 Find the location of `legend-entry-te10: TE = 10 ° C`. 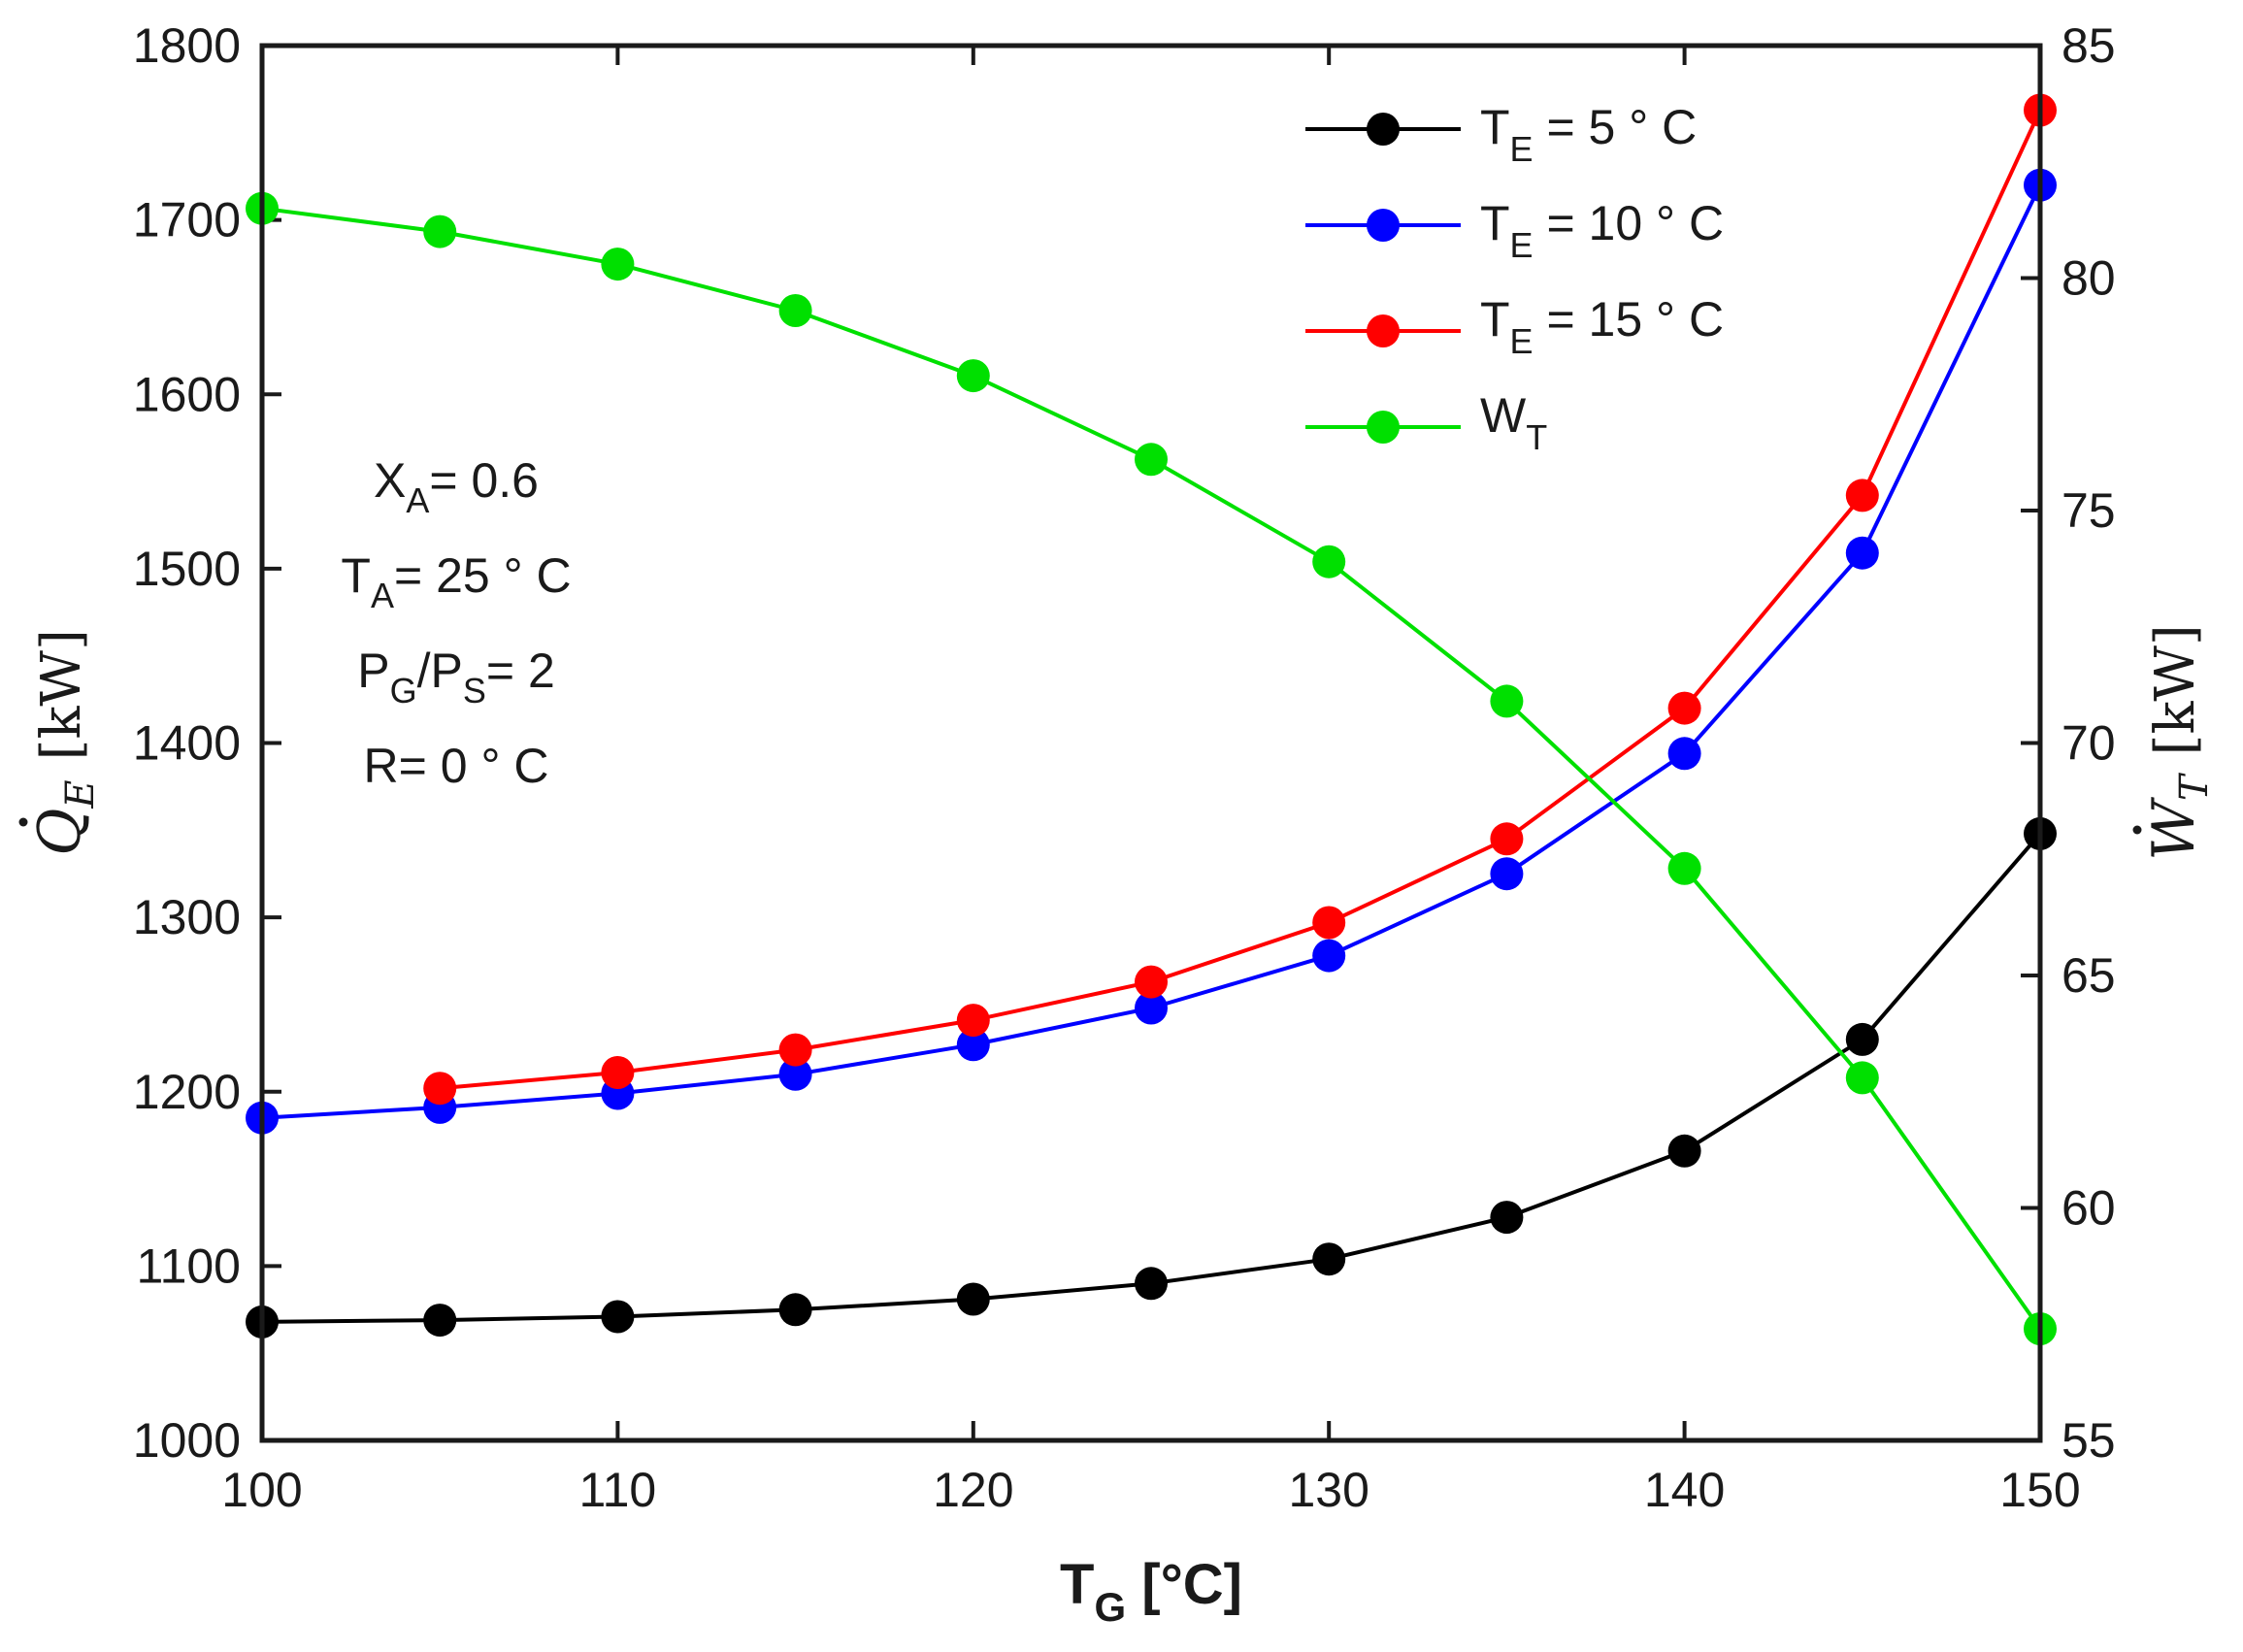

legend-entry-te10: TE = 10 ° C is located at coordinates (1514, 230).